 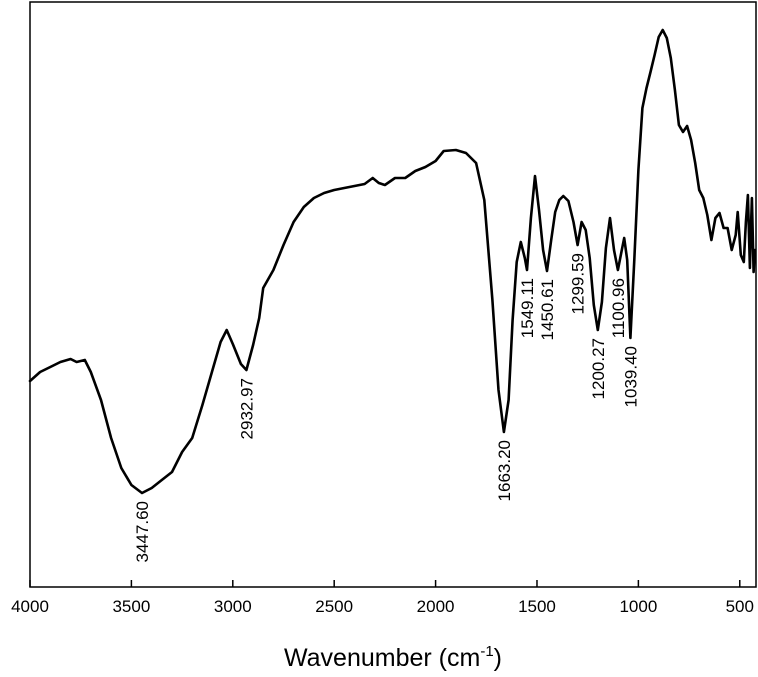 I want to click on peak-label: 1100.96, so click(x=618, y=308).